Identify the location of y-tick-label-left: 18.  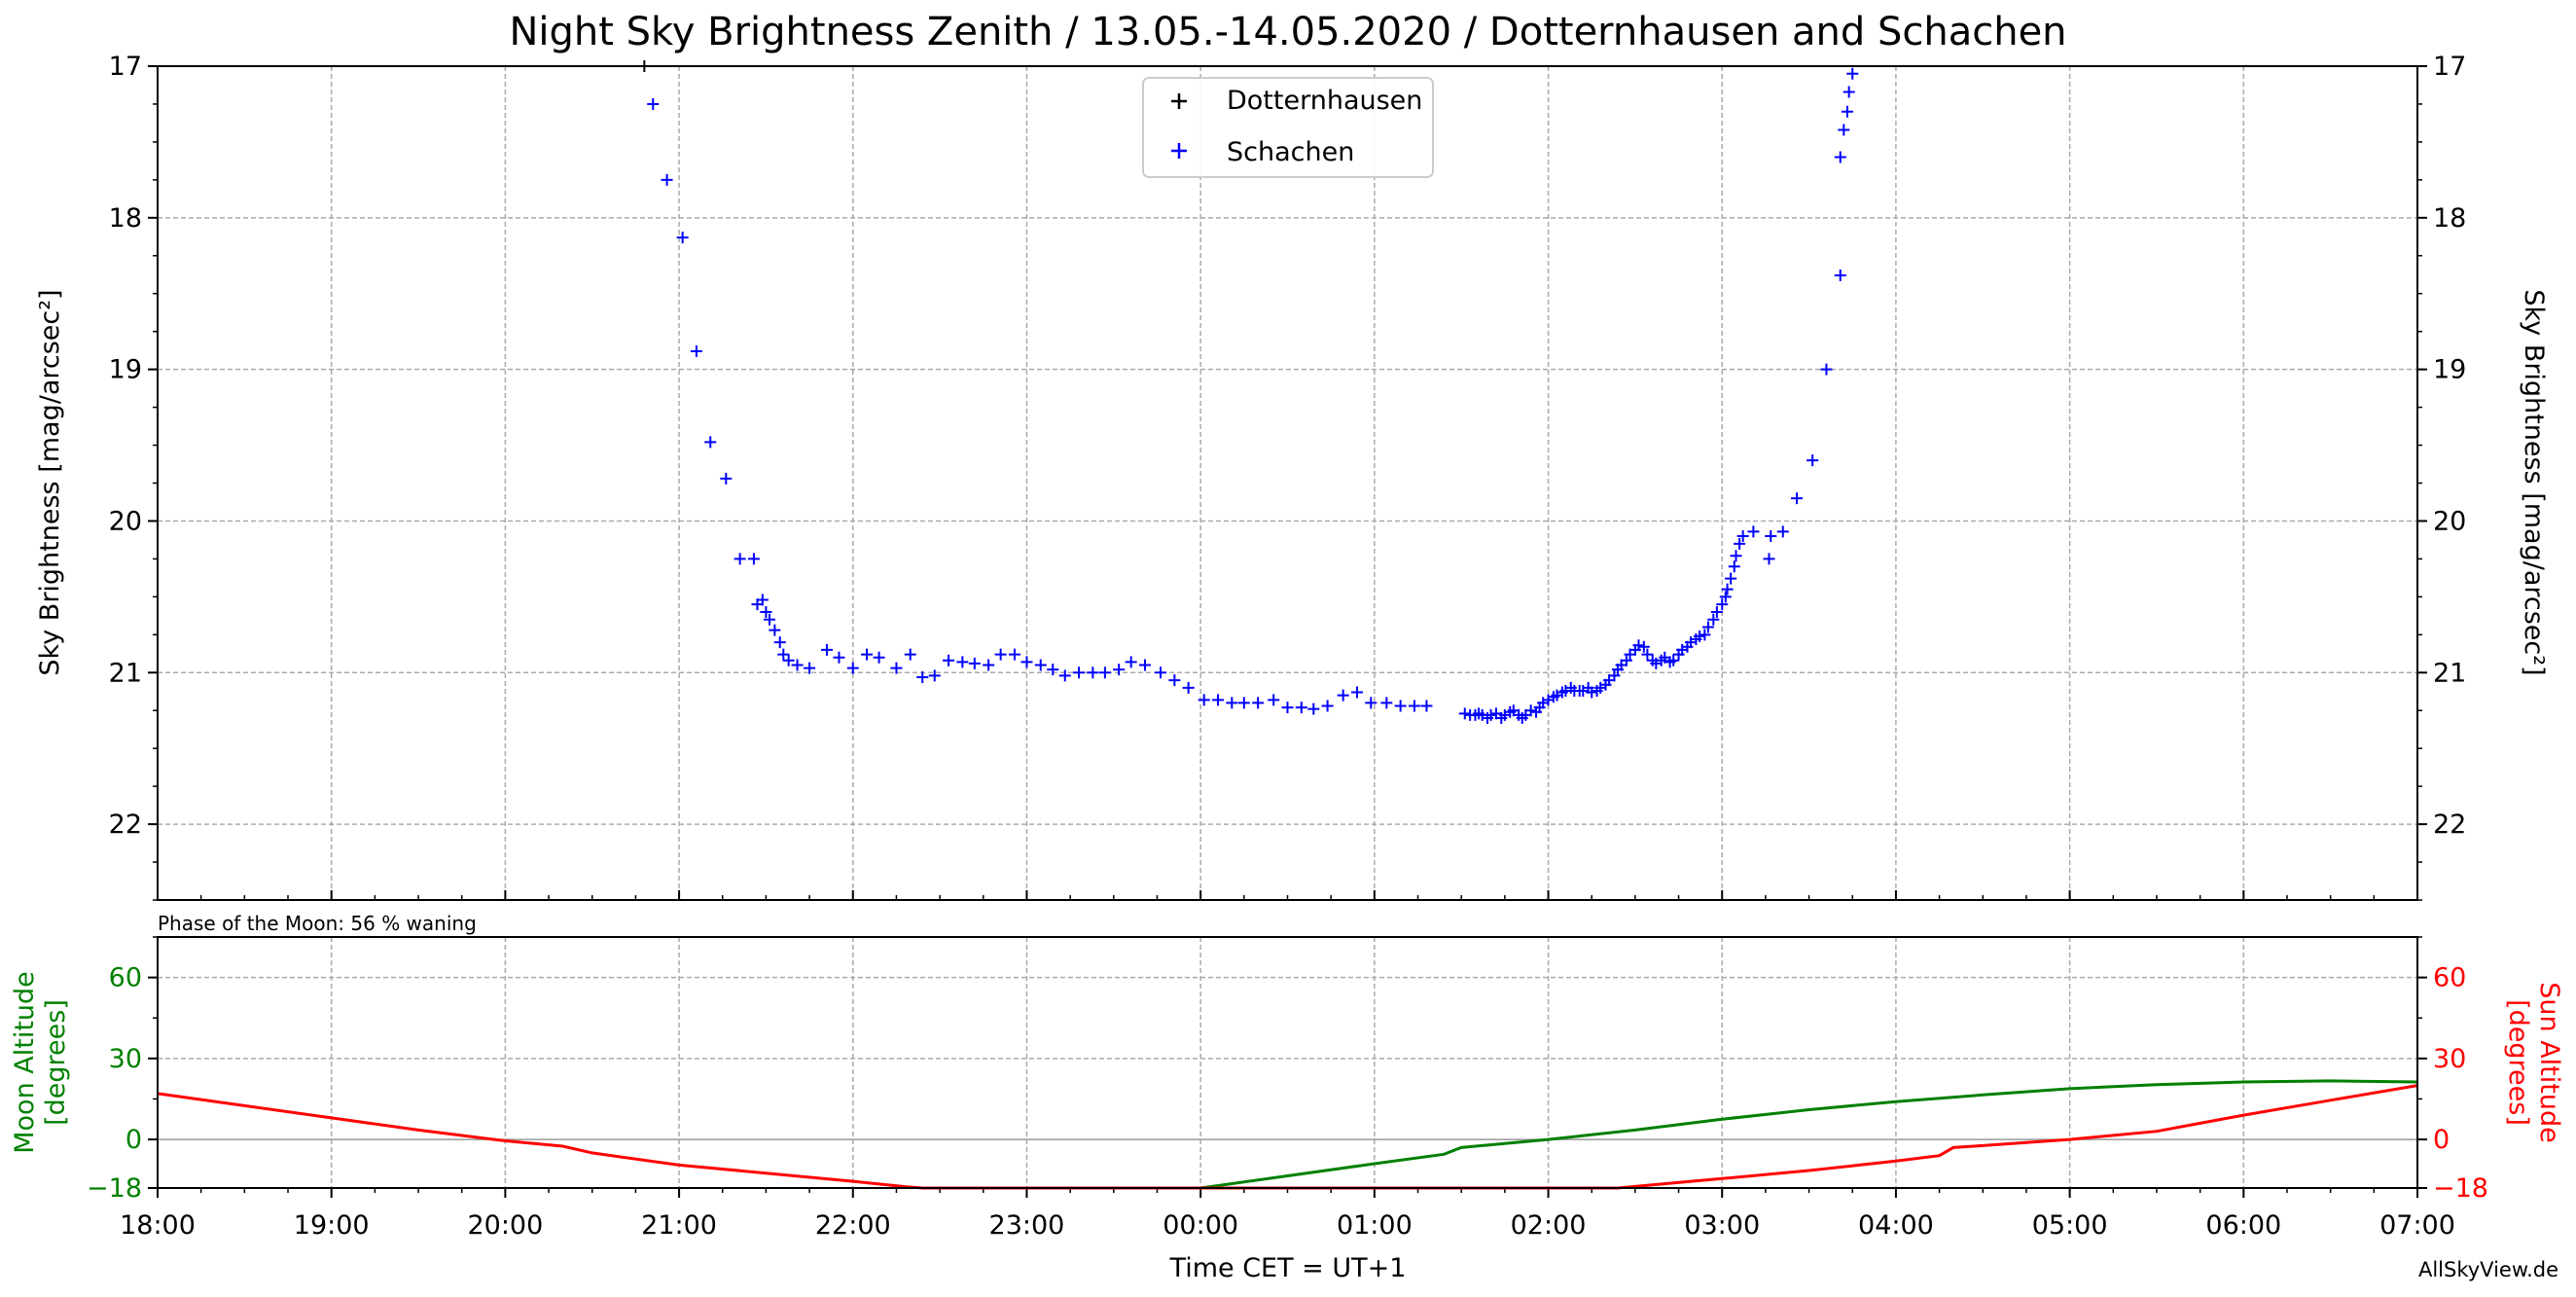
(125, 218).